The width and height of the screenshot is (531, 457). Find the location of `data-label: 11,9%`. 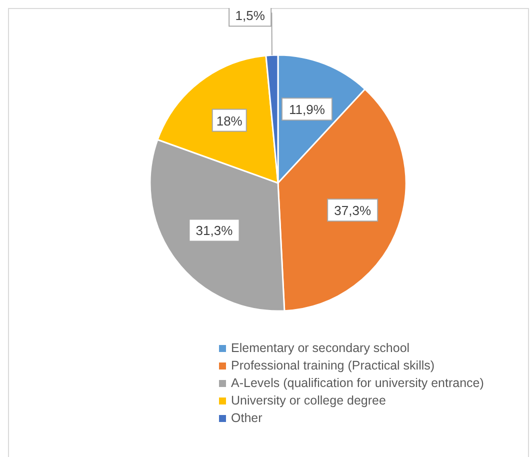

data-label: 11,9% is located at coordinates (307, 110).